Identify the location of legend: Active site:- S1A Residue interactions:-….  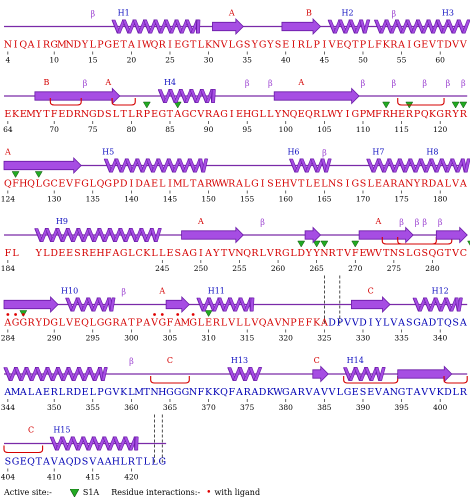
(132, 492).